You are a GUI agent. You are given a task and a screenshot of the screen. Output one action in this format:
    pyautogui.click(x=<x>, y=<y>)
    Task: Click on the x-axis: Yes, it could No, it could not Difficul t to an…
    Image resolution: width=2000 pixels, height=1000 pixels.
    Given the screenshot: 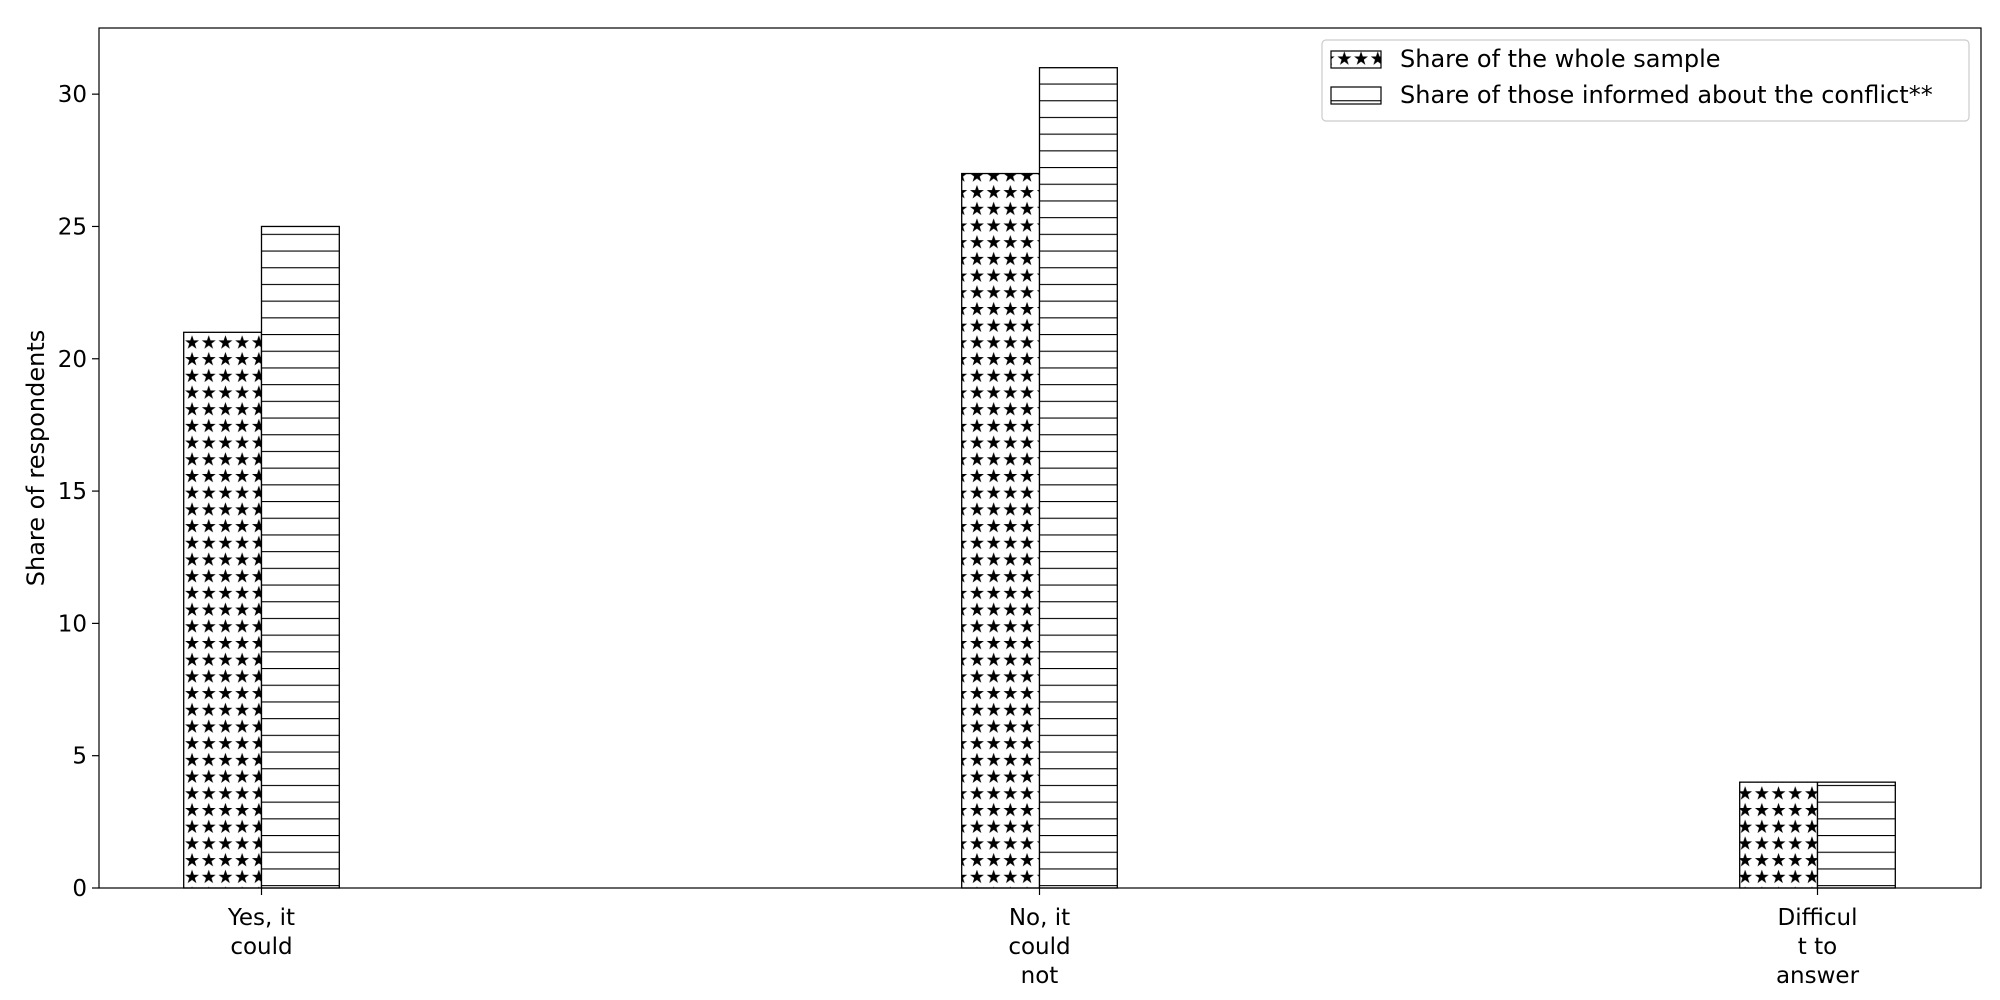 What is the action you would take?
    pyautogui.click(x=1043, y=938)
    